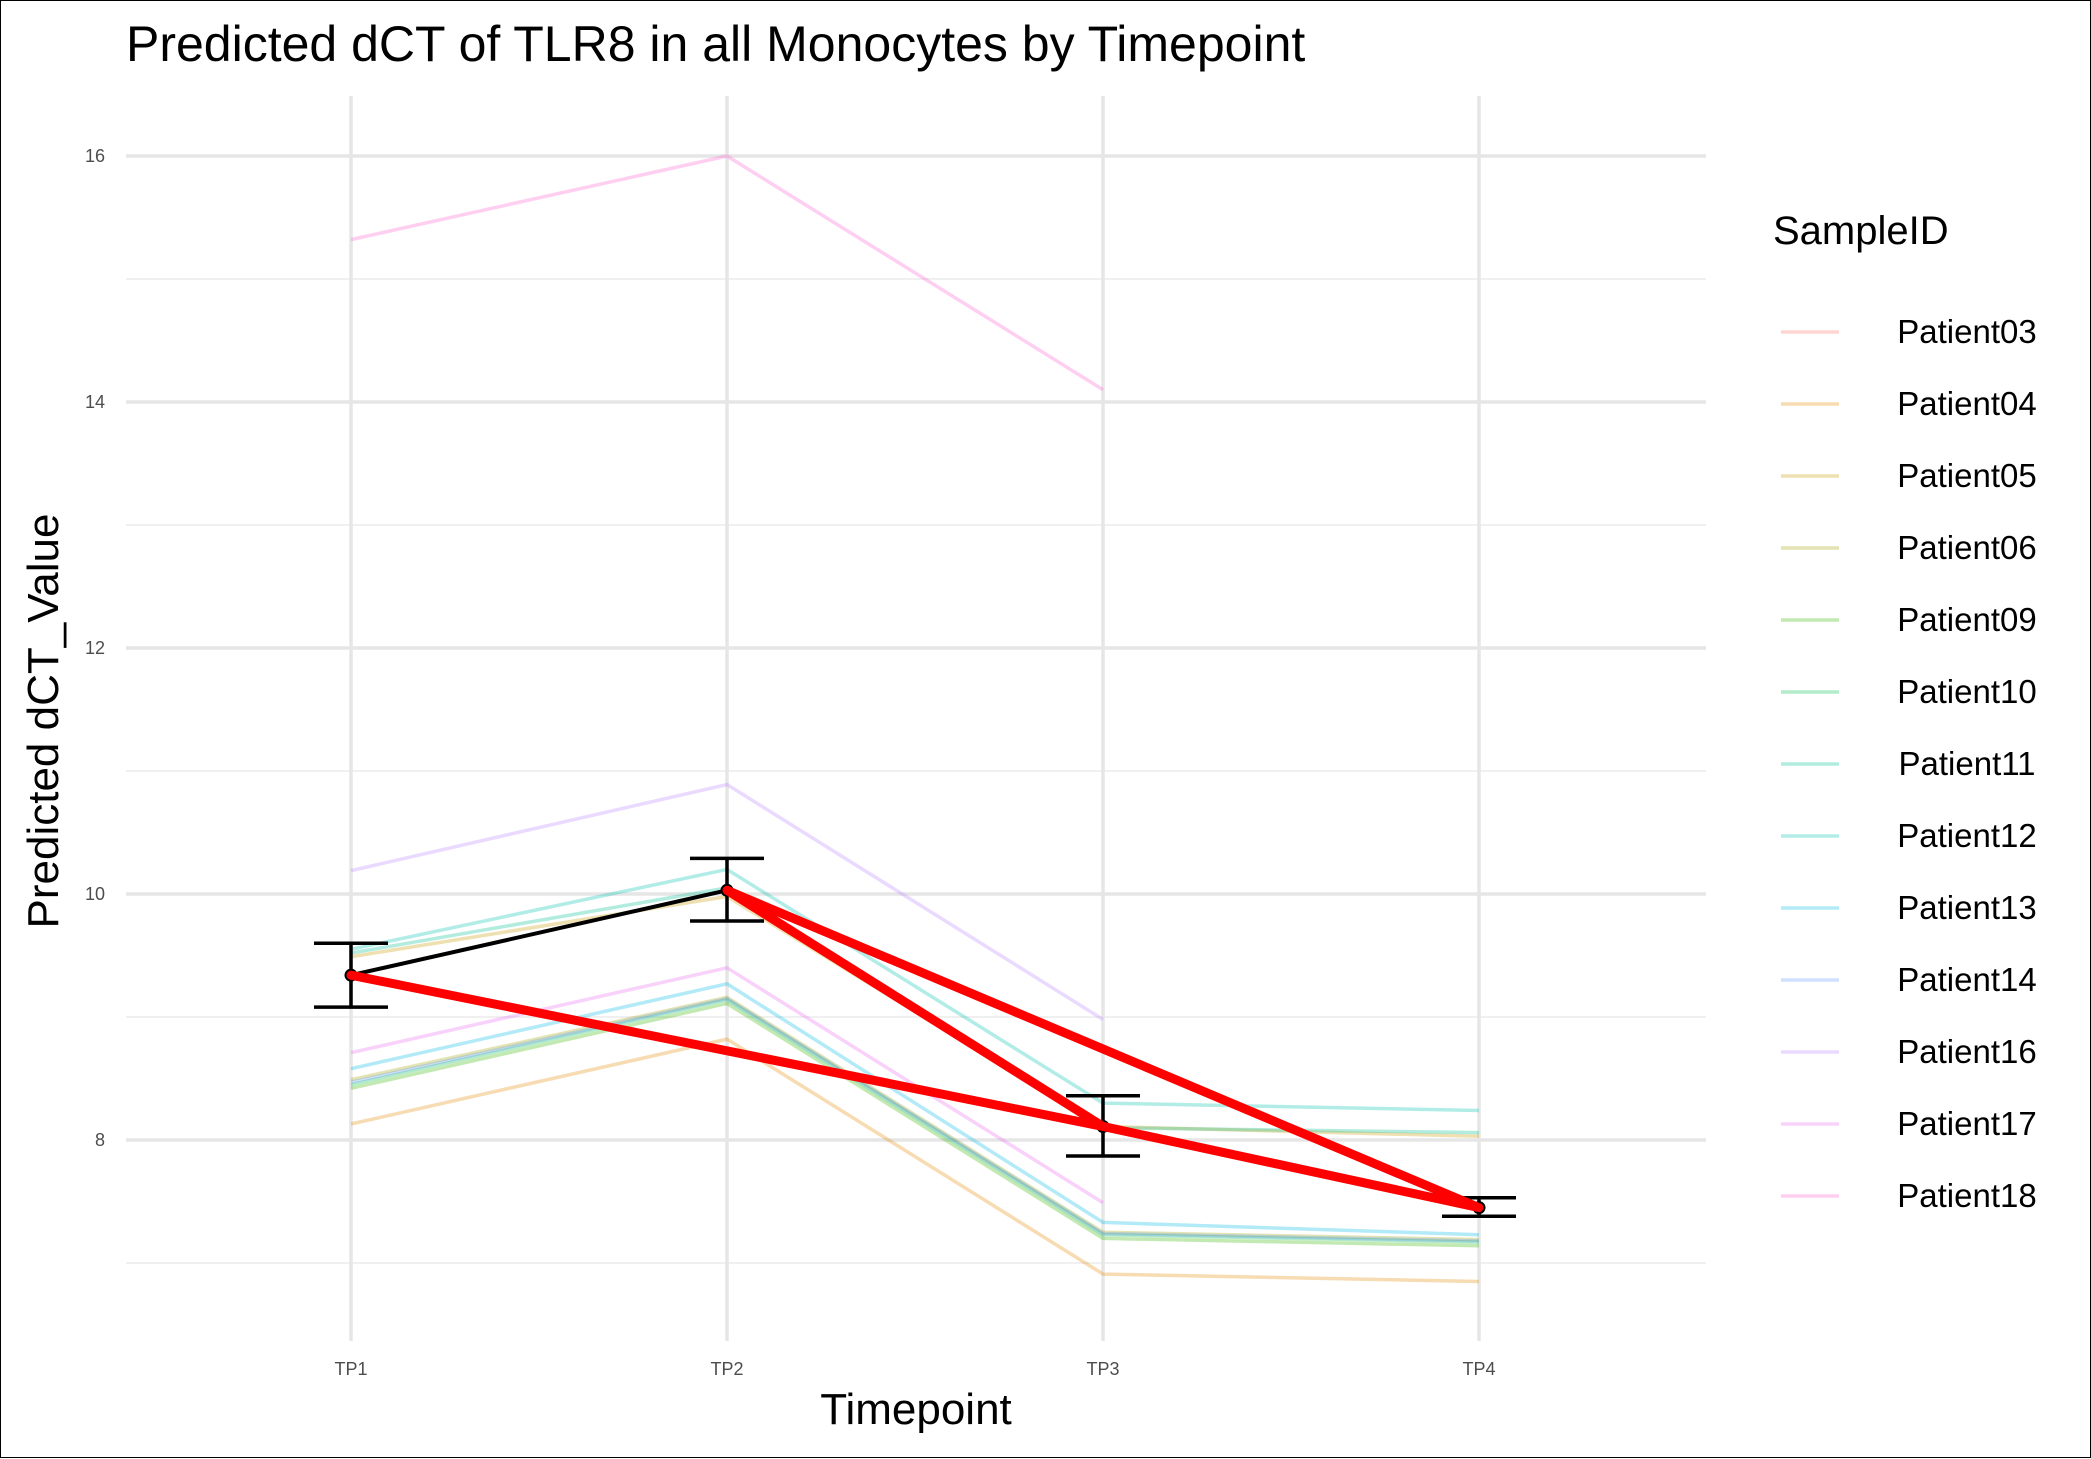  I want to click on x-tick-label: TP4, so click(1478, 1369).